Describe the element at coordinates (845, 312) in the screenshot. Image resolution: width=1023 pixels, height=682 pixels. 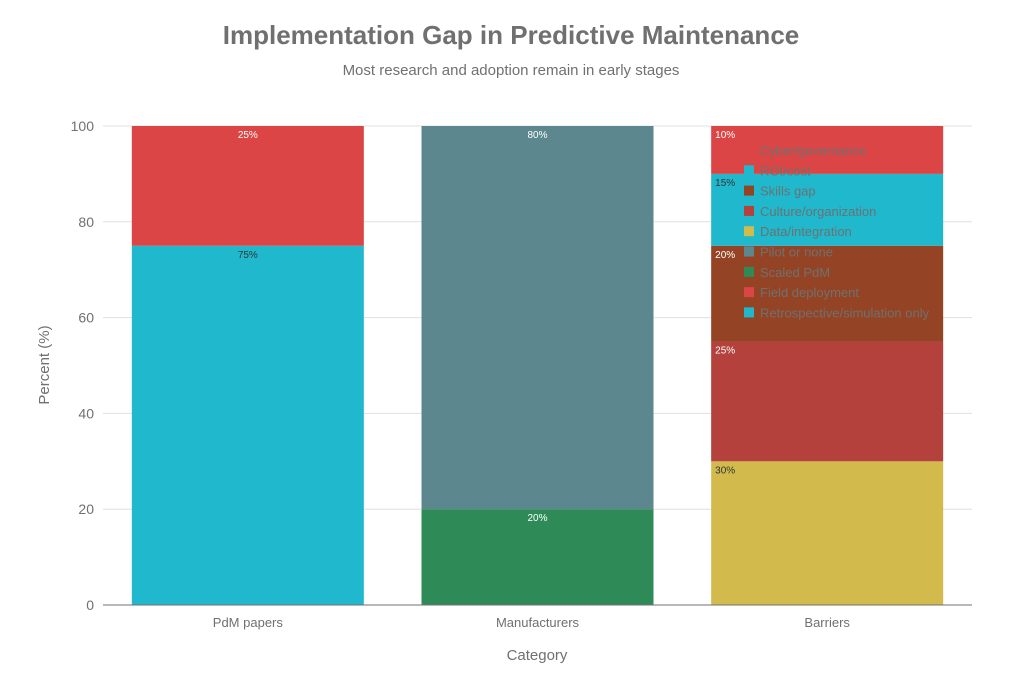
I see `legend-label: Retrospective/simulation only` at that location.